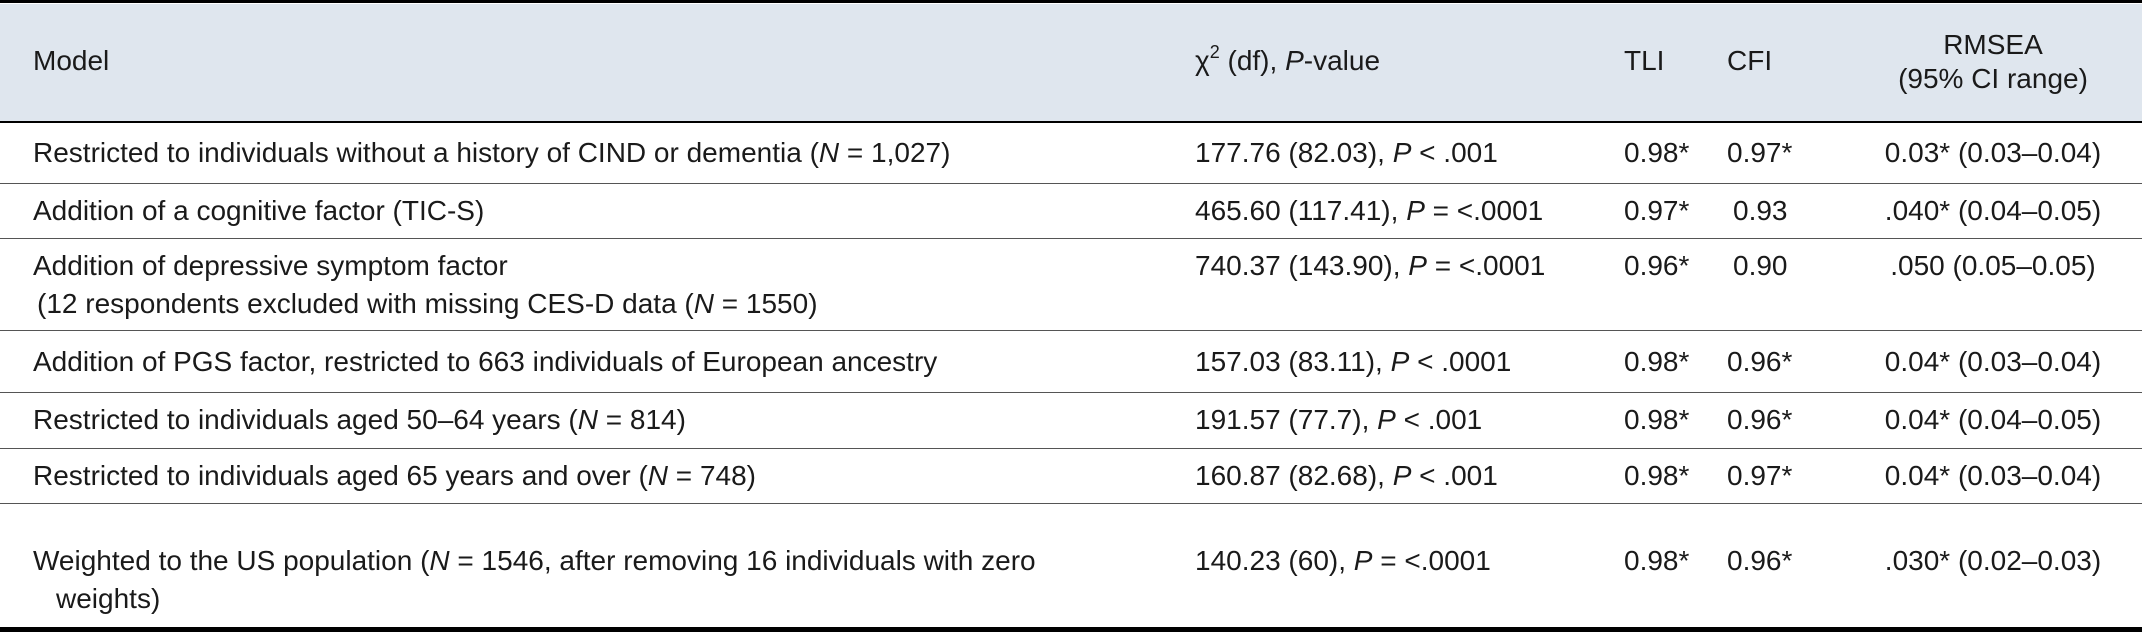 The image size is (2142, 633). What do you see at coordinates (1369, 210) in the screenshot?
I see `row-chi-square: 465.60 (117.41), P = <.0001` at bounding box center [1369, 210].